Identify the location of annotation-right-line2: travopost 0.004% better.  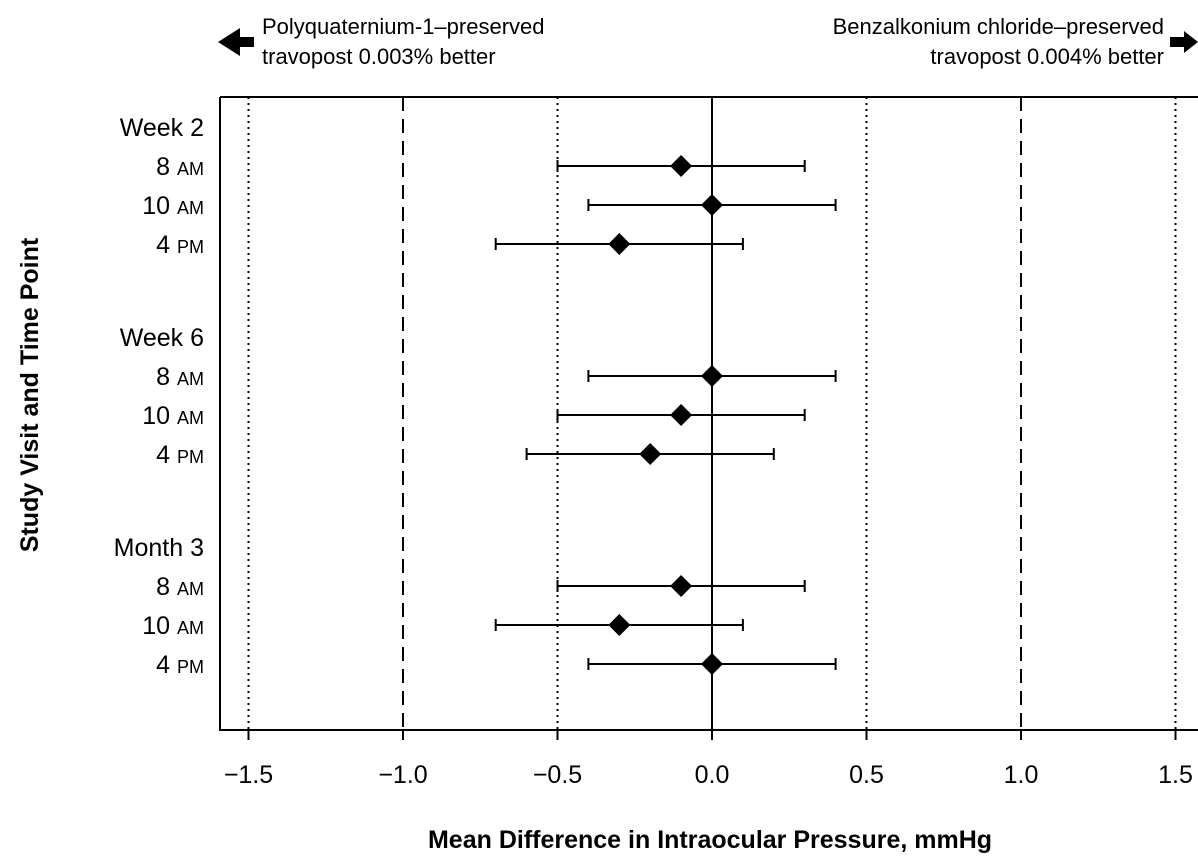
(1047, 56).